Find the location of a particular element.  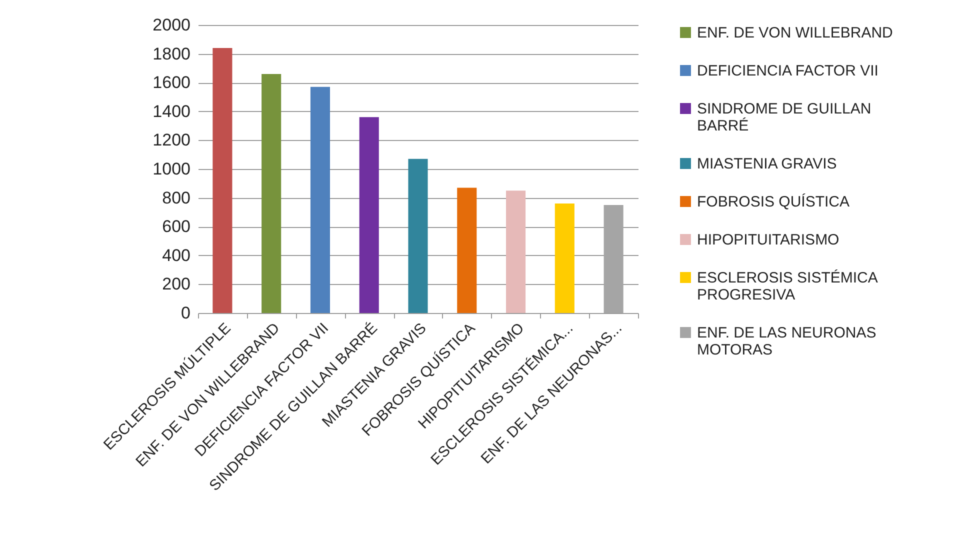

legend-label: HIPOPITUITARISMO is located at coordinates (768, 240).